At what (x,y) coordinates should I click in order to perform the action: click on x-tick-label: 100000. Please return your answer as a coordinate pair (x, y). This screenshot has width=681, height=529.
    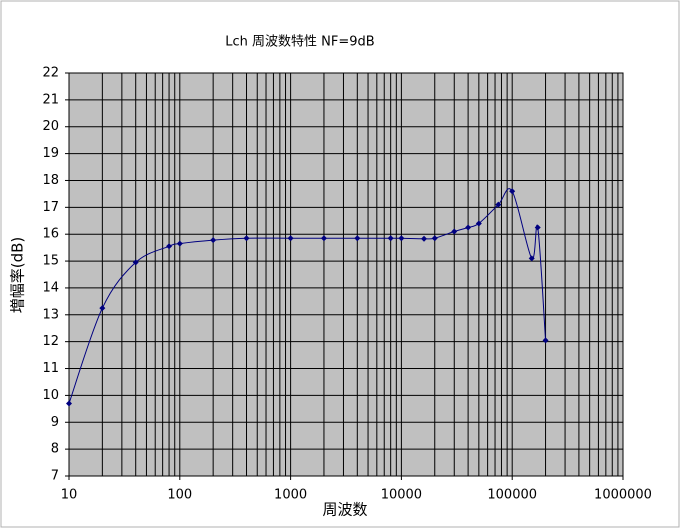
    Looking at the image, I should click on (512, 495).